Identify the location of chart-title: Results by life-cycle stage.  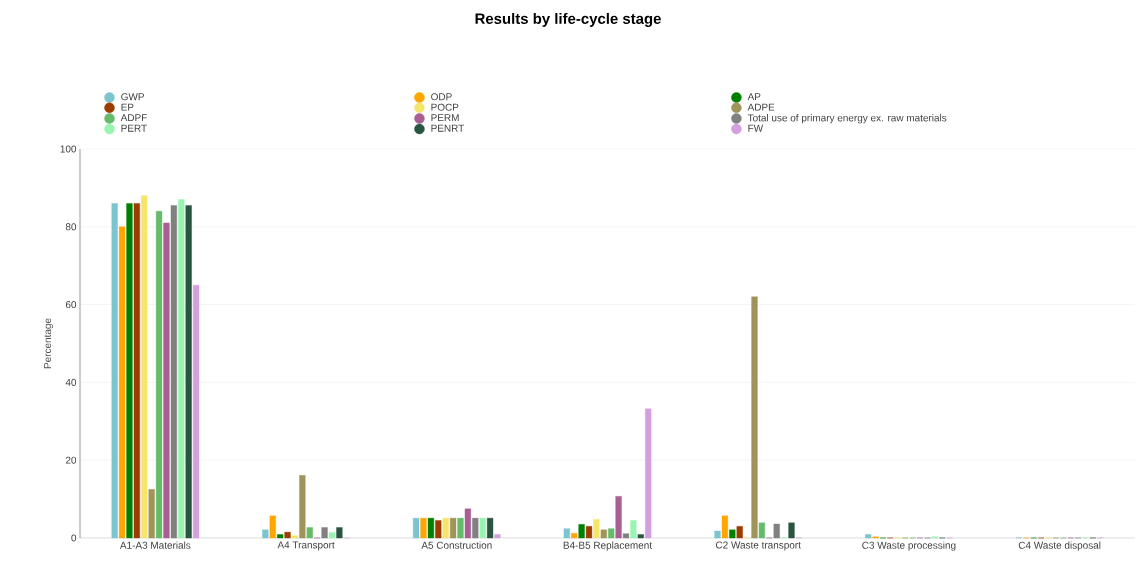
(568, 19).